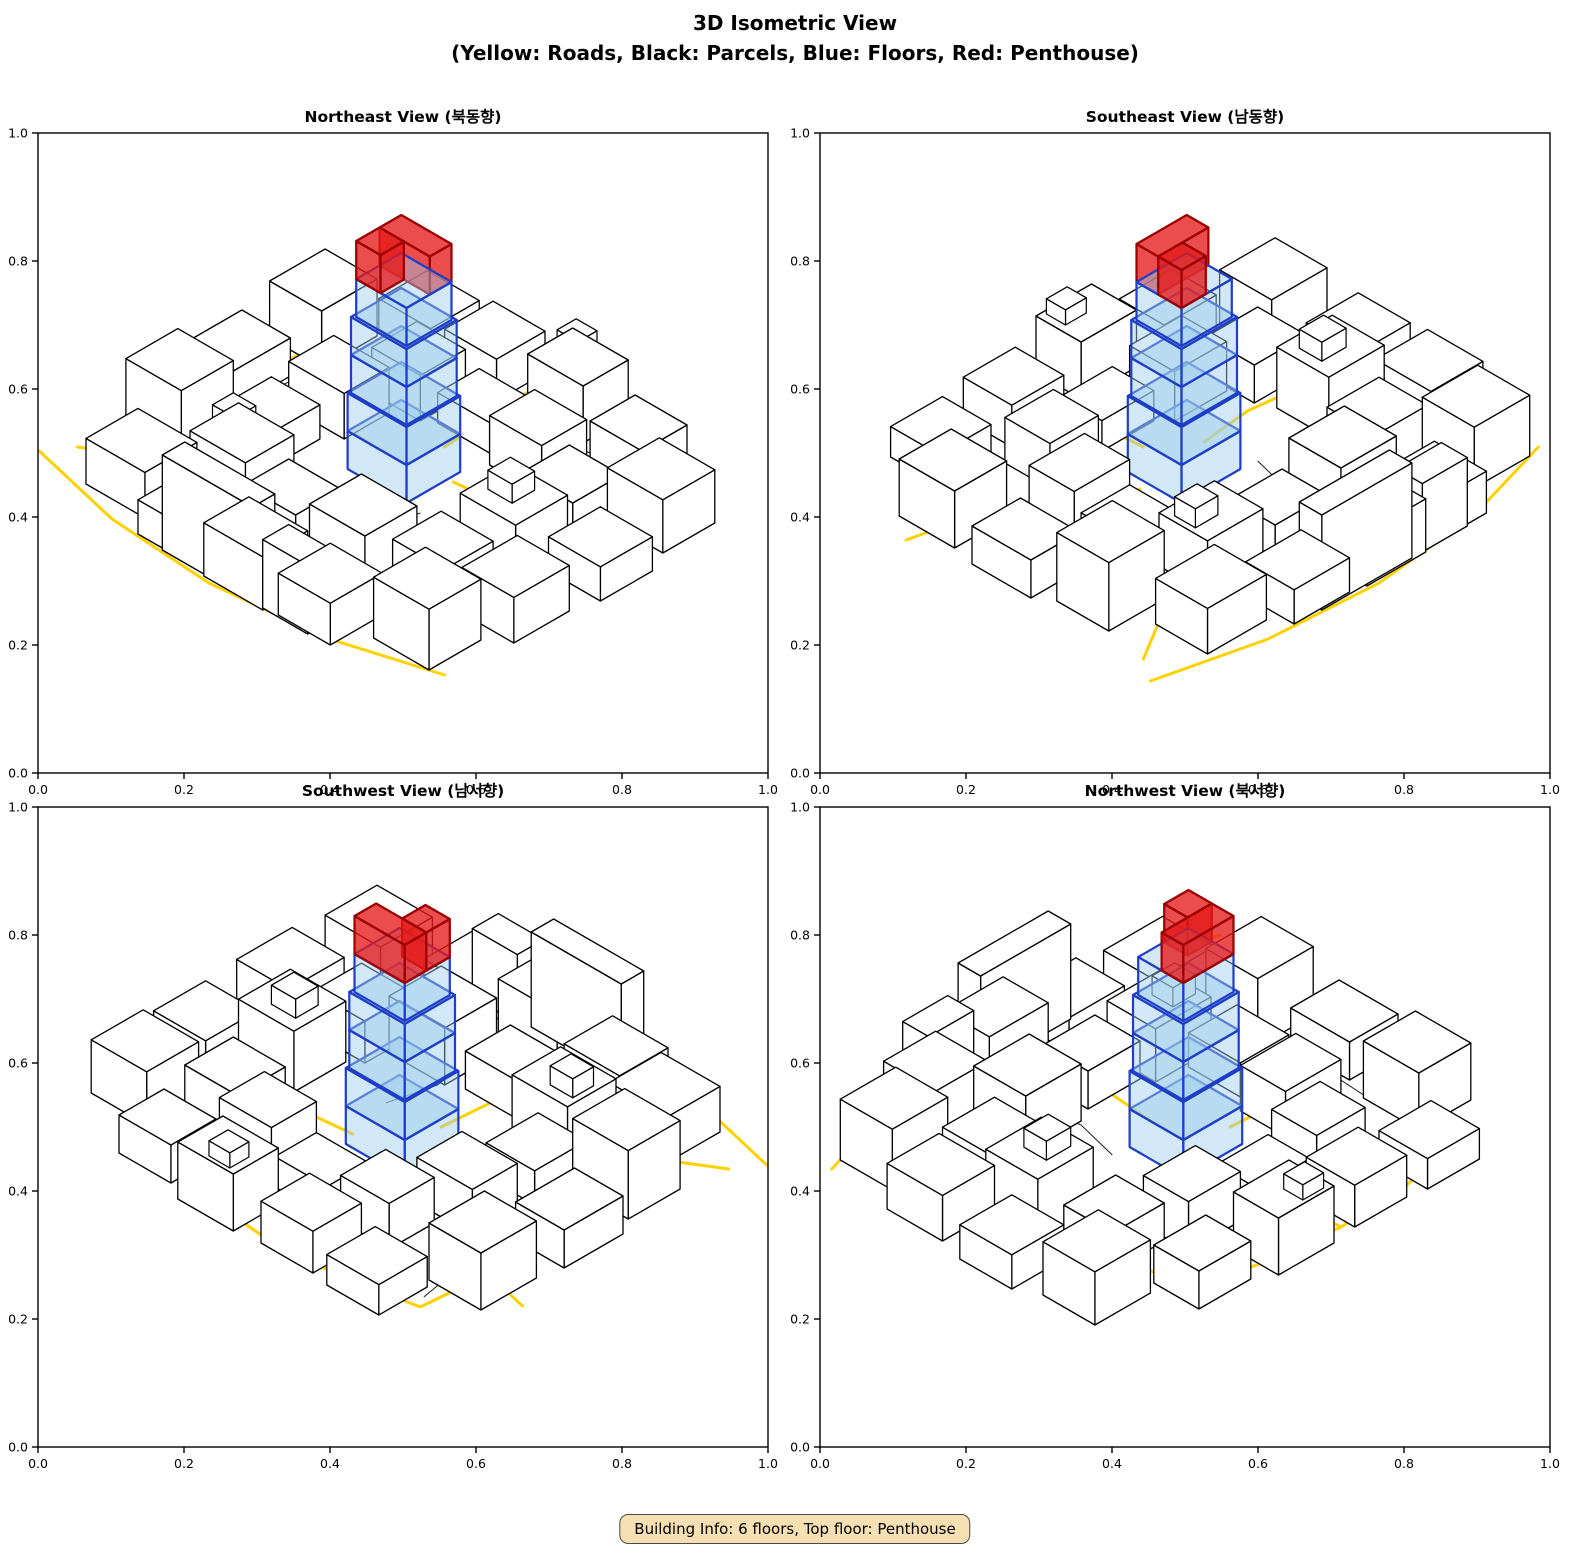 The width and height of the screenshot is (1590, 1560). Describe the element at coordinates (1185, 791) in the screenshot. I see `subplot-title-northwest: Northwest View (북서향)` at that location.